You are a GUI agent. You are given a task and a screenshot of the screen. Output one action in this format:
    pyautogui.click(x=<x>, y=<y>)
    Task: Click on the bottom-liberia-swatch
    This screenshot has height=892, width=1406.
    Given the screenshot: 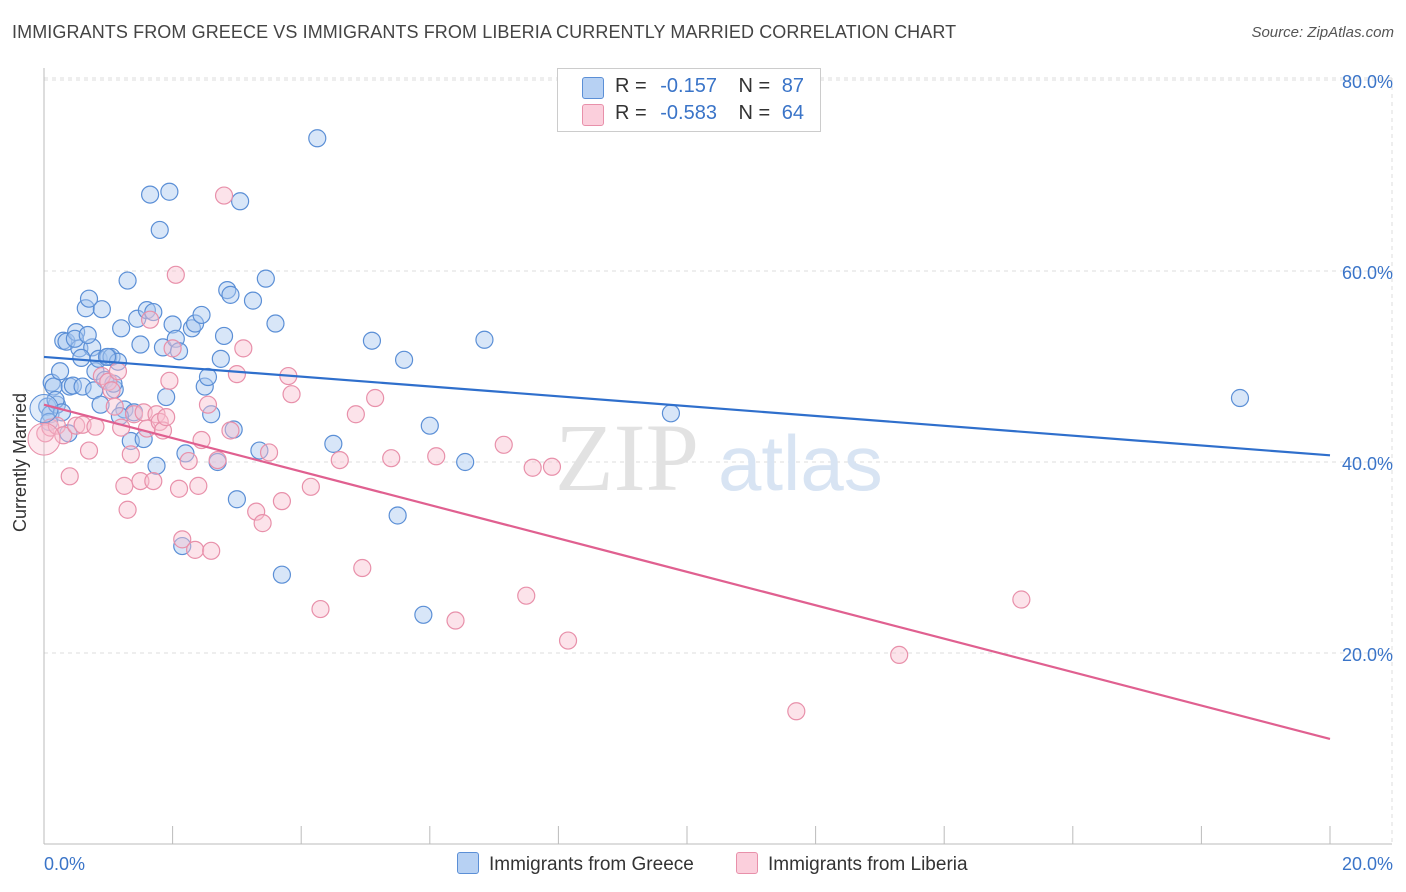 What is the action you would take?
    pyautogui.click(x=747, y=863)
    